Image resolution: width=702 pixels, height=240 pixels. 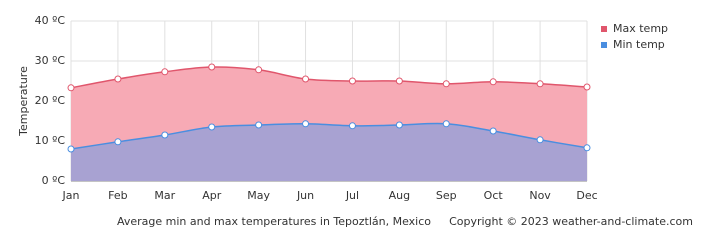 What do you see at coordinates (571, 221) in the screenshot?
I see `copyright: Copyright © 2023 weather-and-climate.com` at bounding box center [571, 221].